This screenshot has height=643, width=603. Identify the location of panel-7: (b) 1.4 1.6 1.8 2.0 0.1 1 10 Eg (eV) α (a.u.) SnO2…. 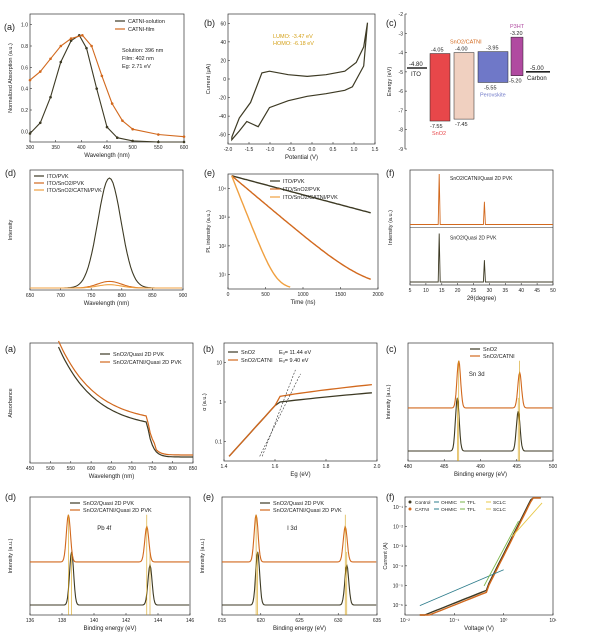
(291, 410).